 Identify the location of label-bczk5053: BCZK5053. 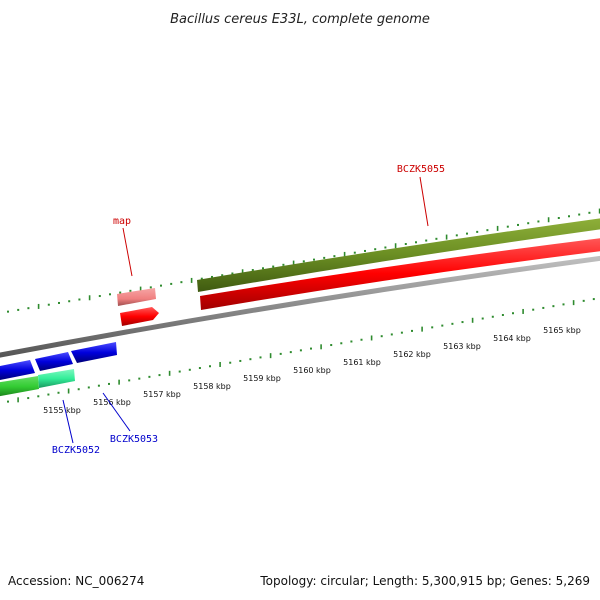
(134, 439).